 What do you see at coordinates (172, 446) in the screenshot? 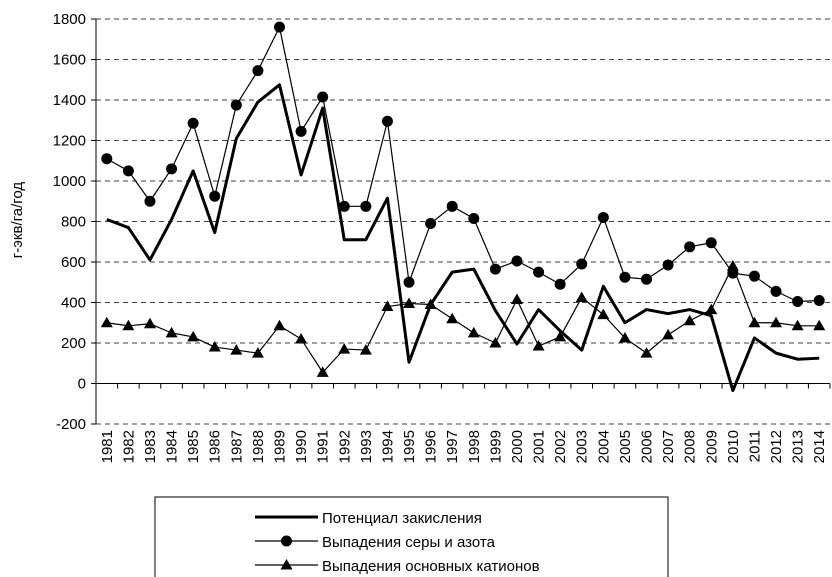
I see `x-tick-label: 1984` at bounding box center [172, 446].